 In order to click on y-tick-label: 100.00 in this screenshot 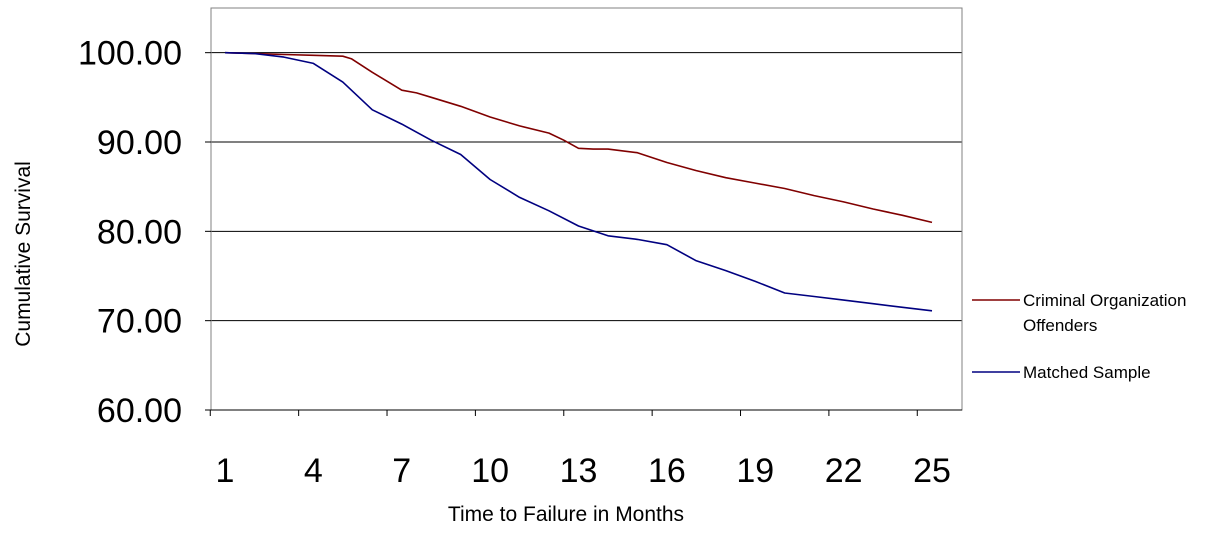, I will do `click(130, 54)`.